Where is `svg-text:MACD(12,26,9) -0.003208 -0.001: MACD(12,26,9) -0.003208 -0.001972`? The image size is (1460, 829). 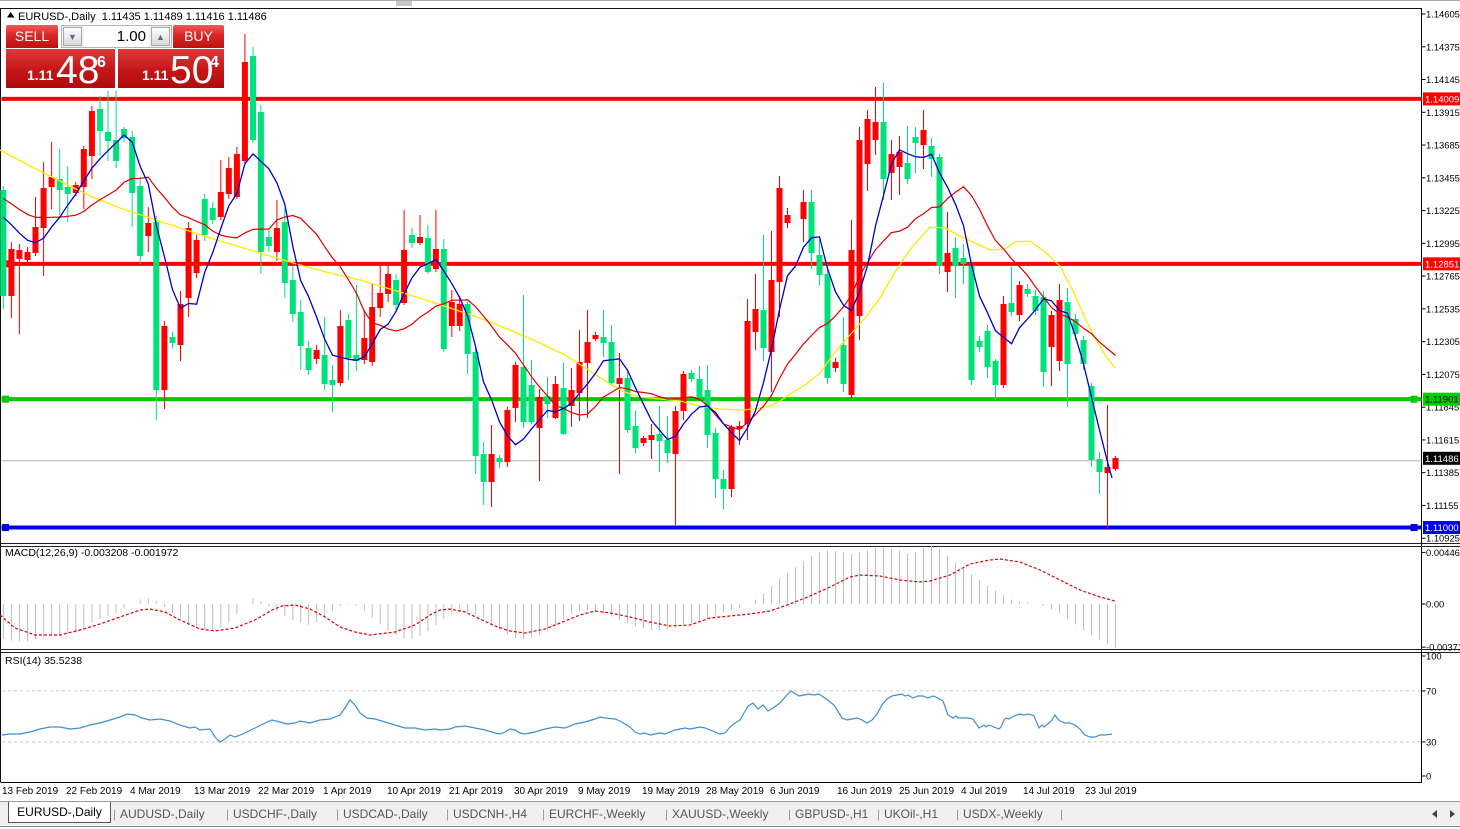
svg-text:MACD(12,26,9) -0.003208 -0.001: MACD(12,26,9) -0.003208 -0.001972 is located at coordinates (92, 553).